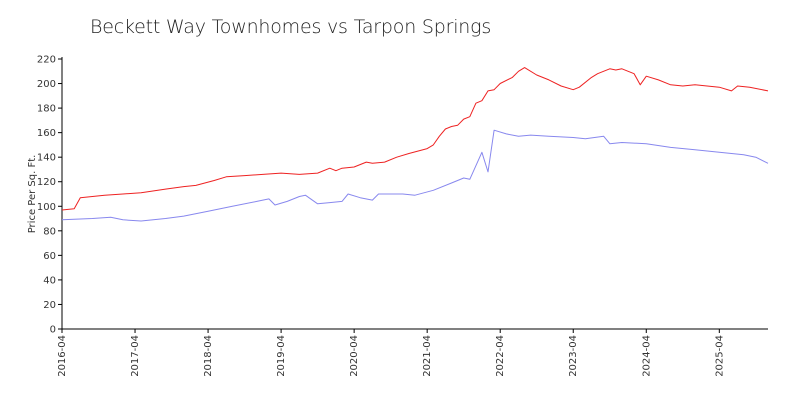 This screenshot has height=400, width=800. I want to click on y-tick-label: 160, so click(46, 133).